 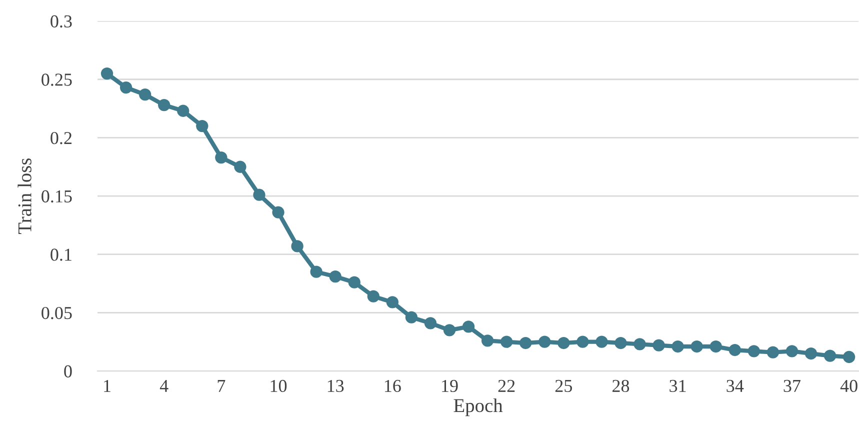 What do you see at coordinates (478, 407) in the screenshot?
I see `x-axis-title: Epoch` at bounding box center [478, 407].